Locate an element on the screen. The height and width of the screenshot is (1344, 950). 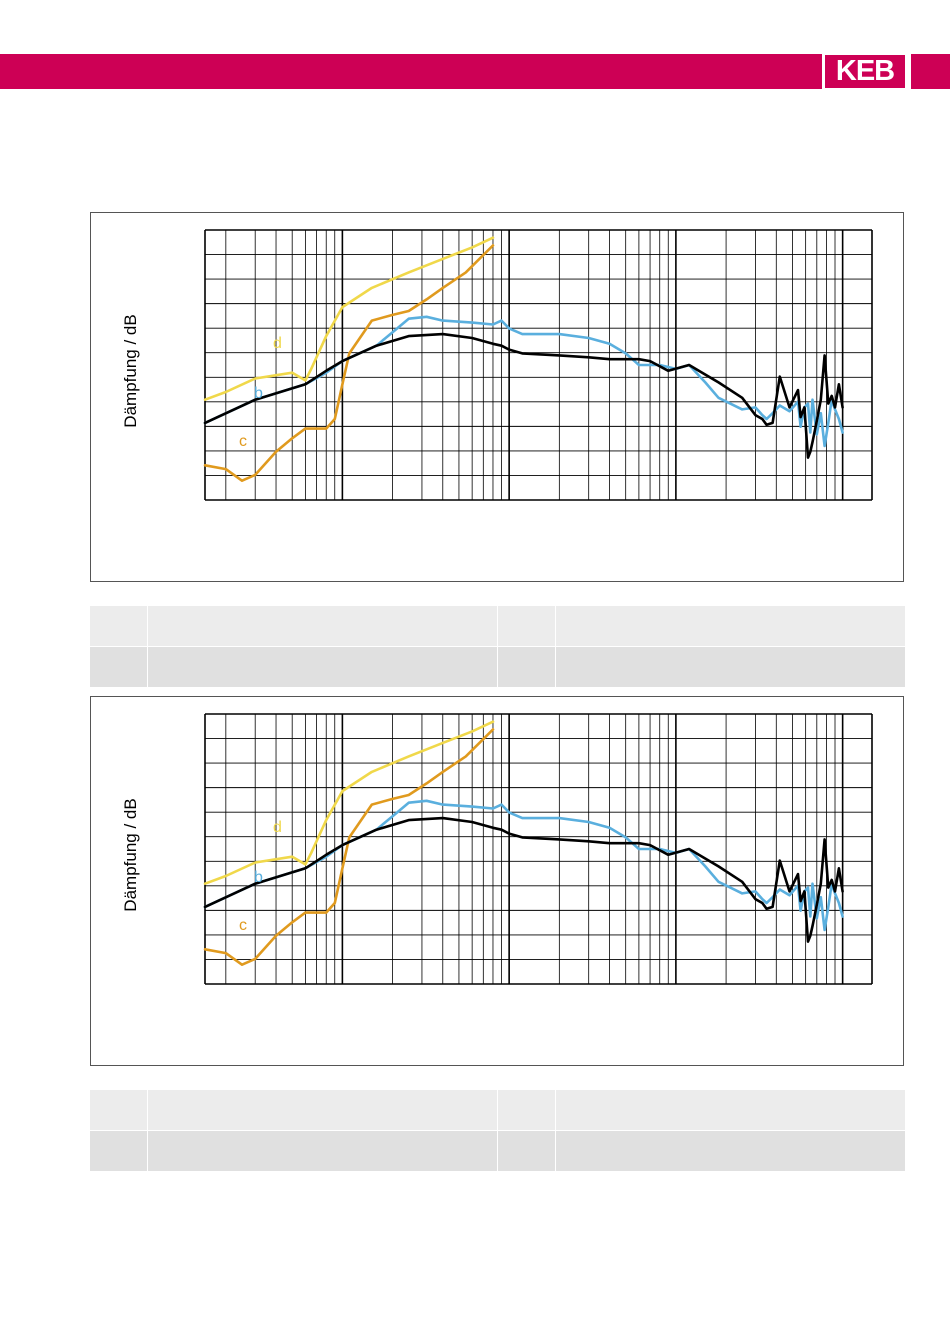
header-bar is located at coordinates (411, 71).